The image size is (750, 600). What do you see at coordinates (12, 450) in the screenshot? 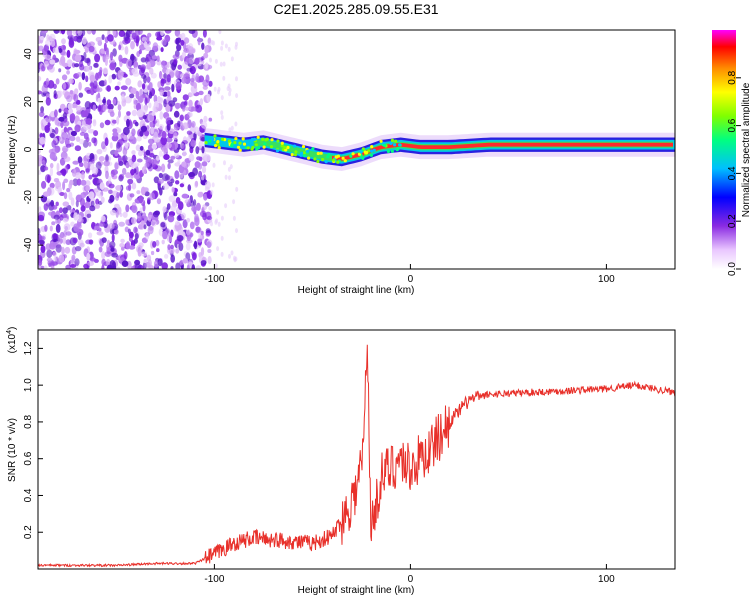
I see `snr-y-label: SNR (10 * v/v)` at bounding box center [12, 450].